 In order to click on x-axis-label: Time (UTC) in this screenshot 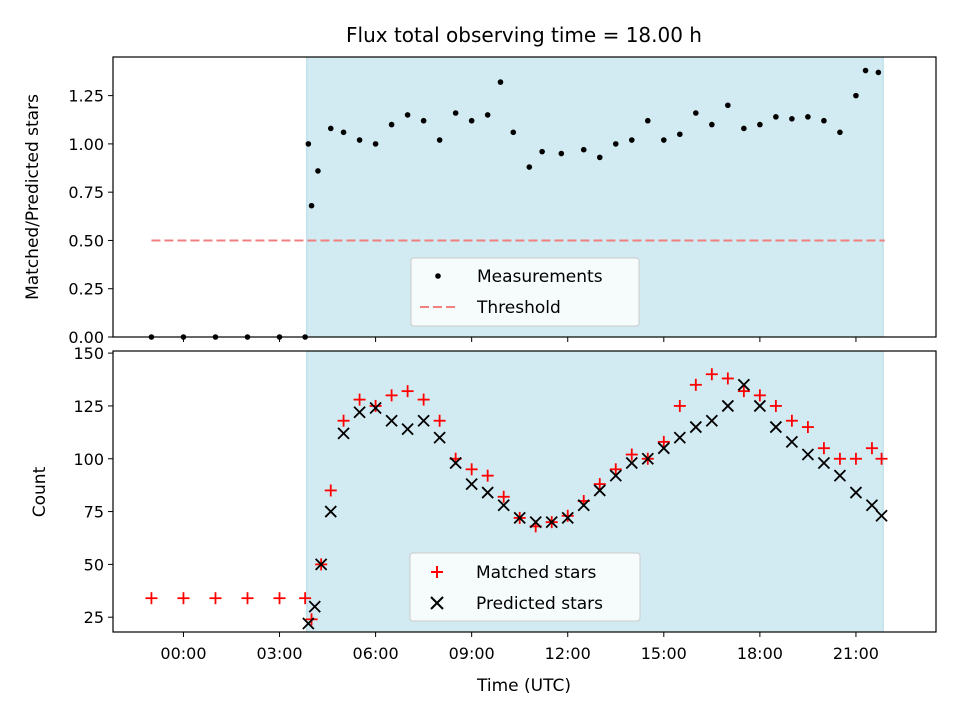, I will do `click(523, 686)`.